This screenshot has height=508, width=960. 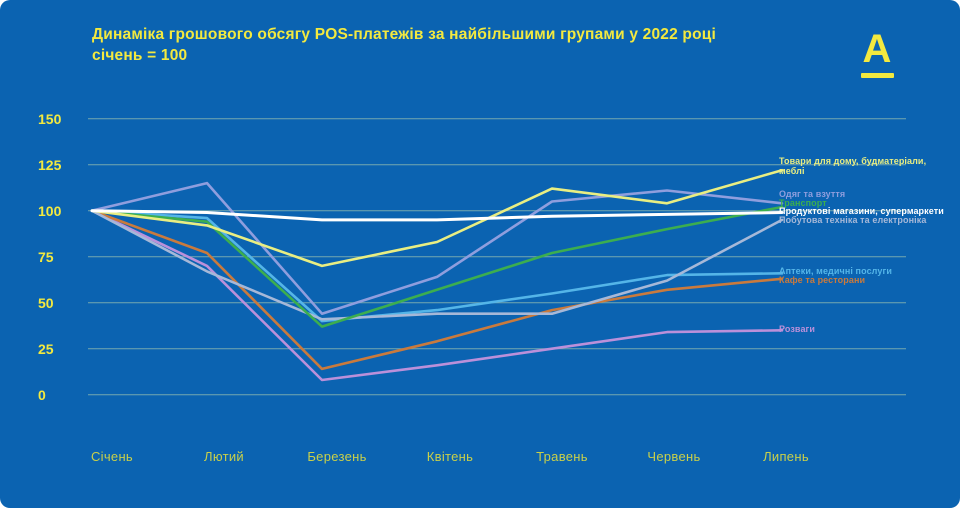 I want to click on legend-label-line: Розваги, so click(x=797, y=328).